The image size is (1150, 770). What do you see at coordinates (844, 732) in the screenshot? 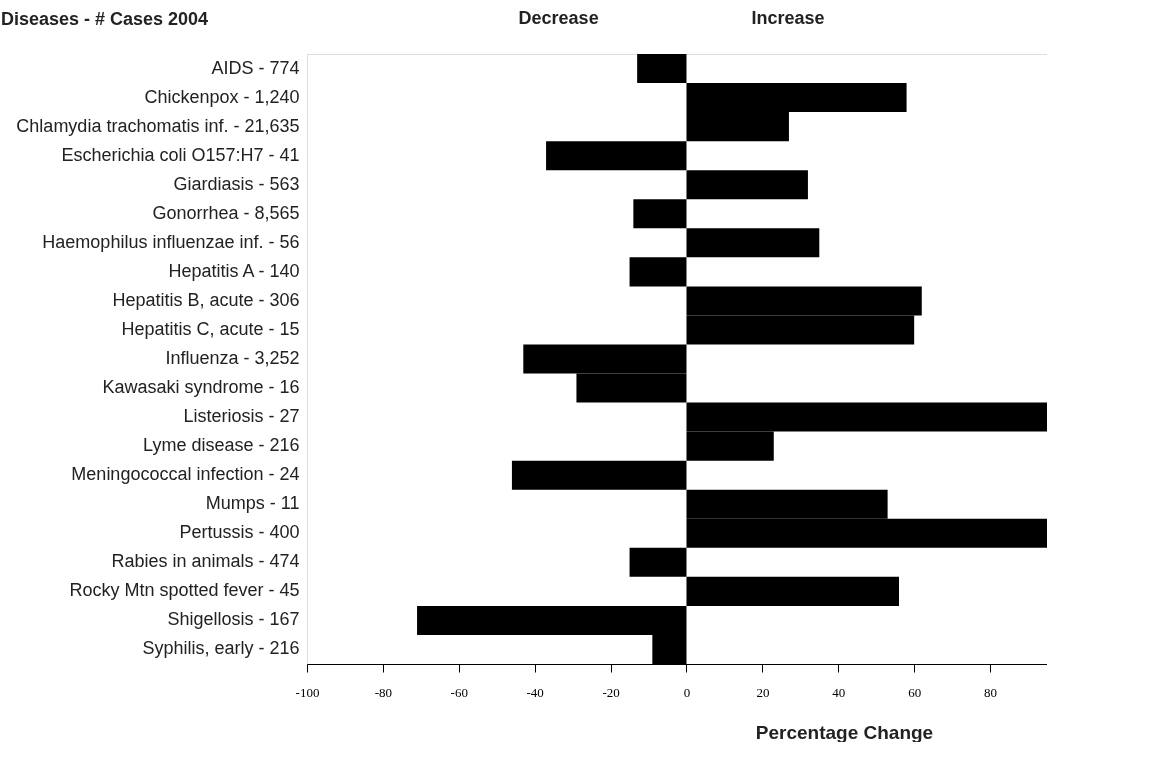
I see `x-axis-title: Percentage Change` at bounding box center [844, 732].